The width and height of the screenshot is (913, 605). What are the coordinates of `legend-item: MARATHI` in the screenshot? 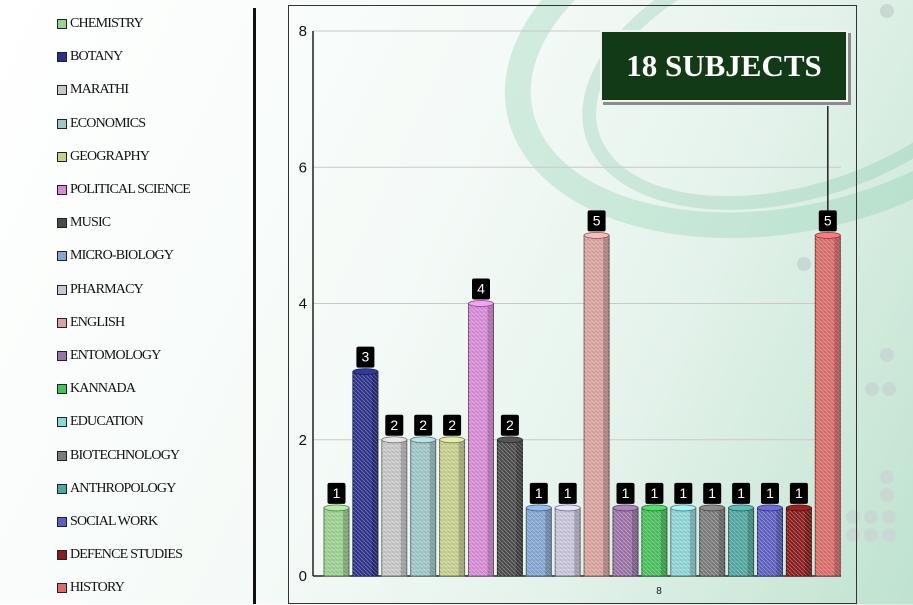 It's located at (93, 90).